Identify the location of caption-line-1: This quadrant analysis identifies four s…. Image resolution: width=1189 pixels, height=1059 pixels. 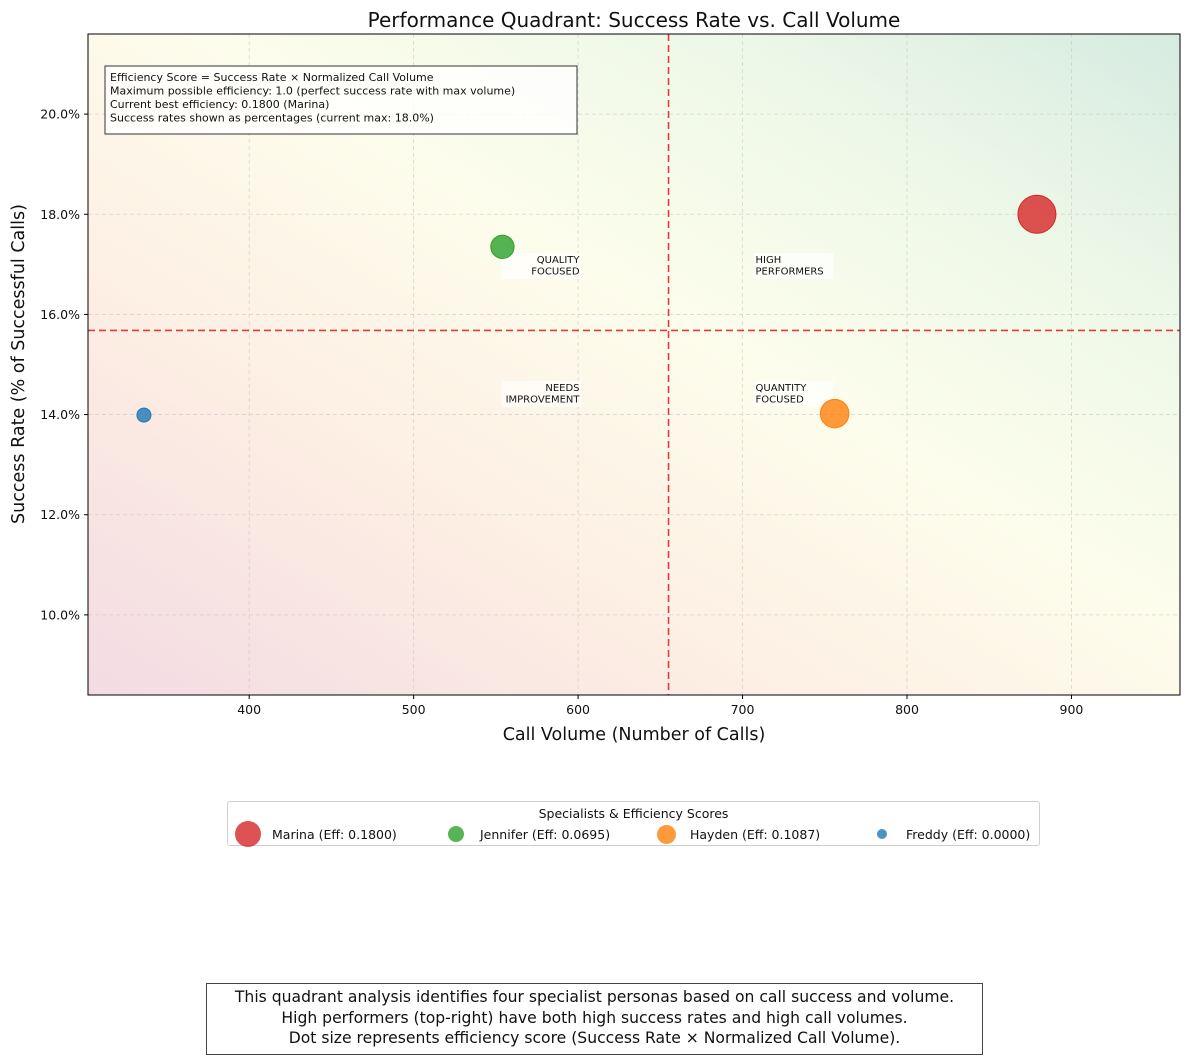
(594, 997).